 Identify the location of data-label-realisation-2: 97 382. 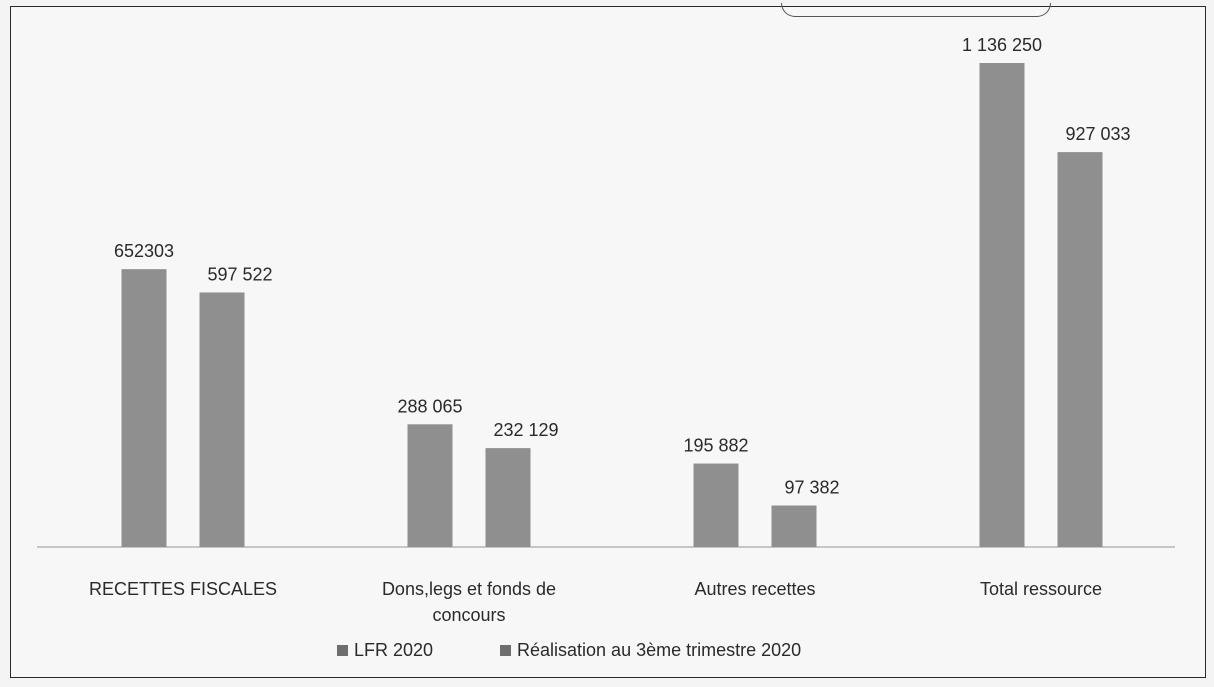
(811, 488).